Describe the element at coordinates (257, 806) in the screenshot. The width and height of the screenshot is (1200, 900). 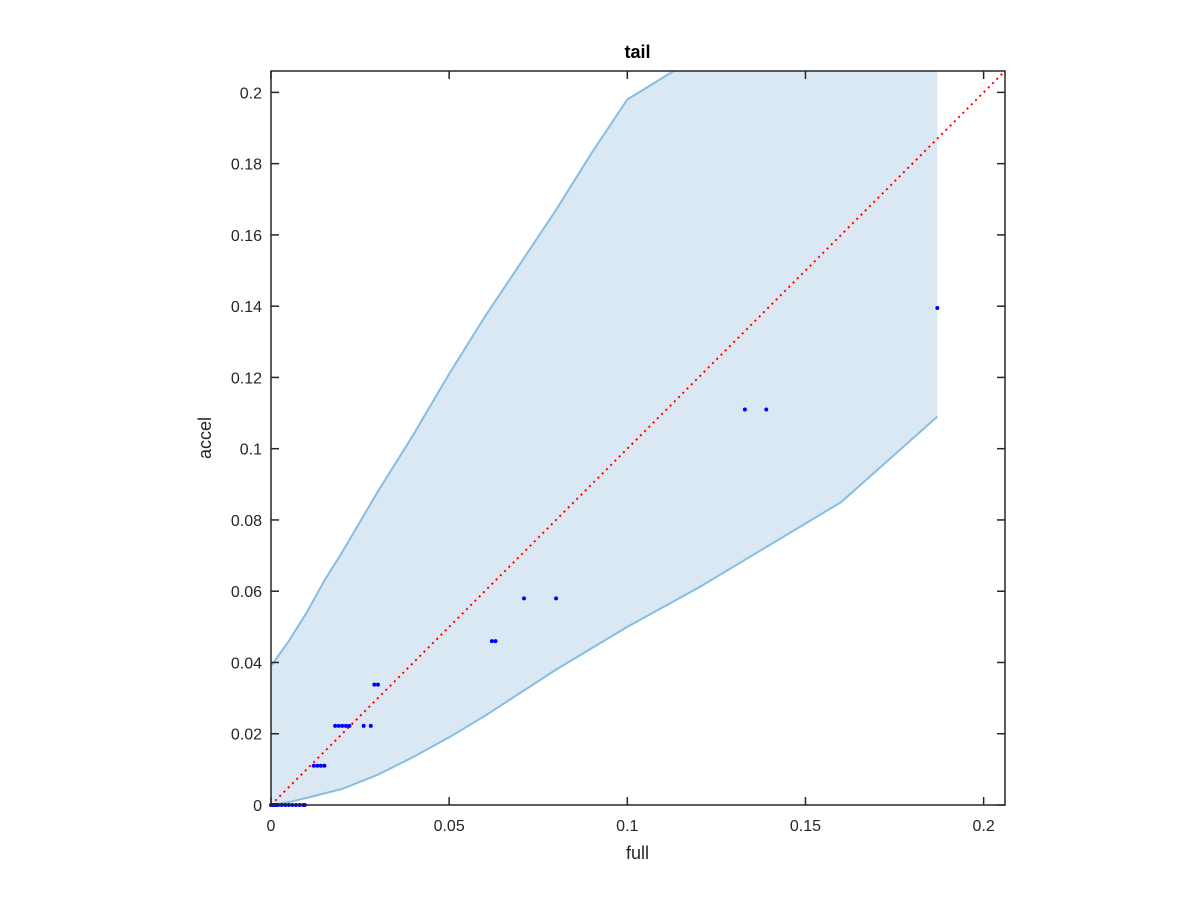
I see `y-tick-label: 0` at that location.